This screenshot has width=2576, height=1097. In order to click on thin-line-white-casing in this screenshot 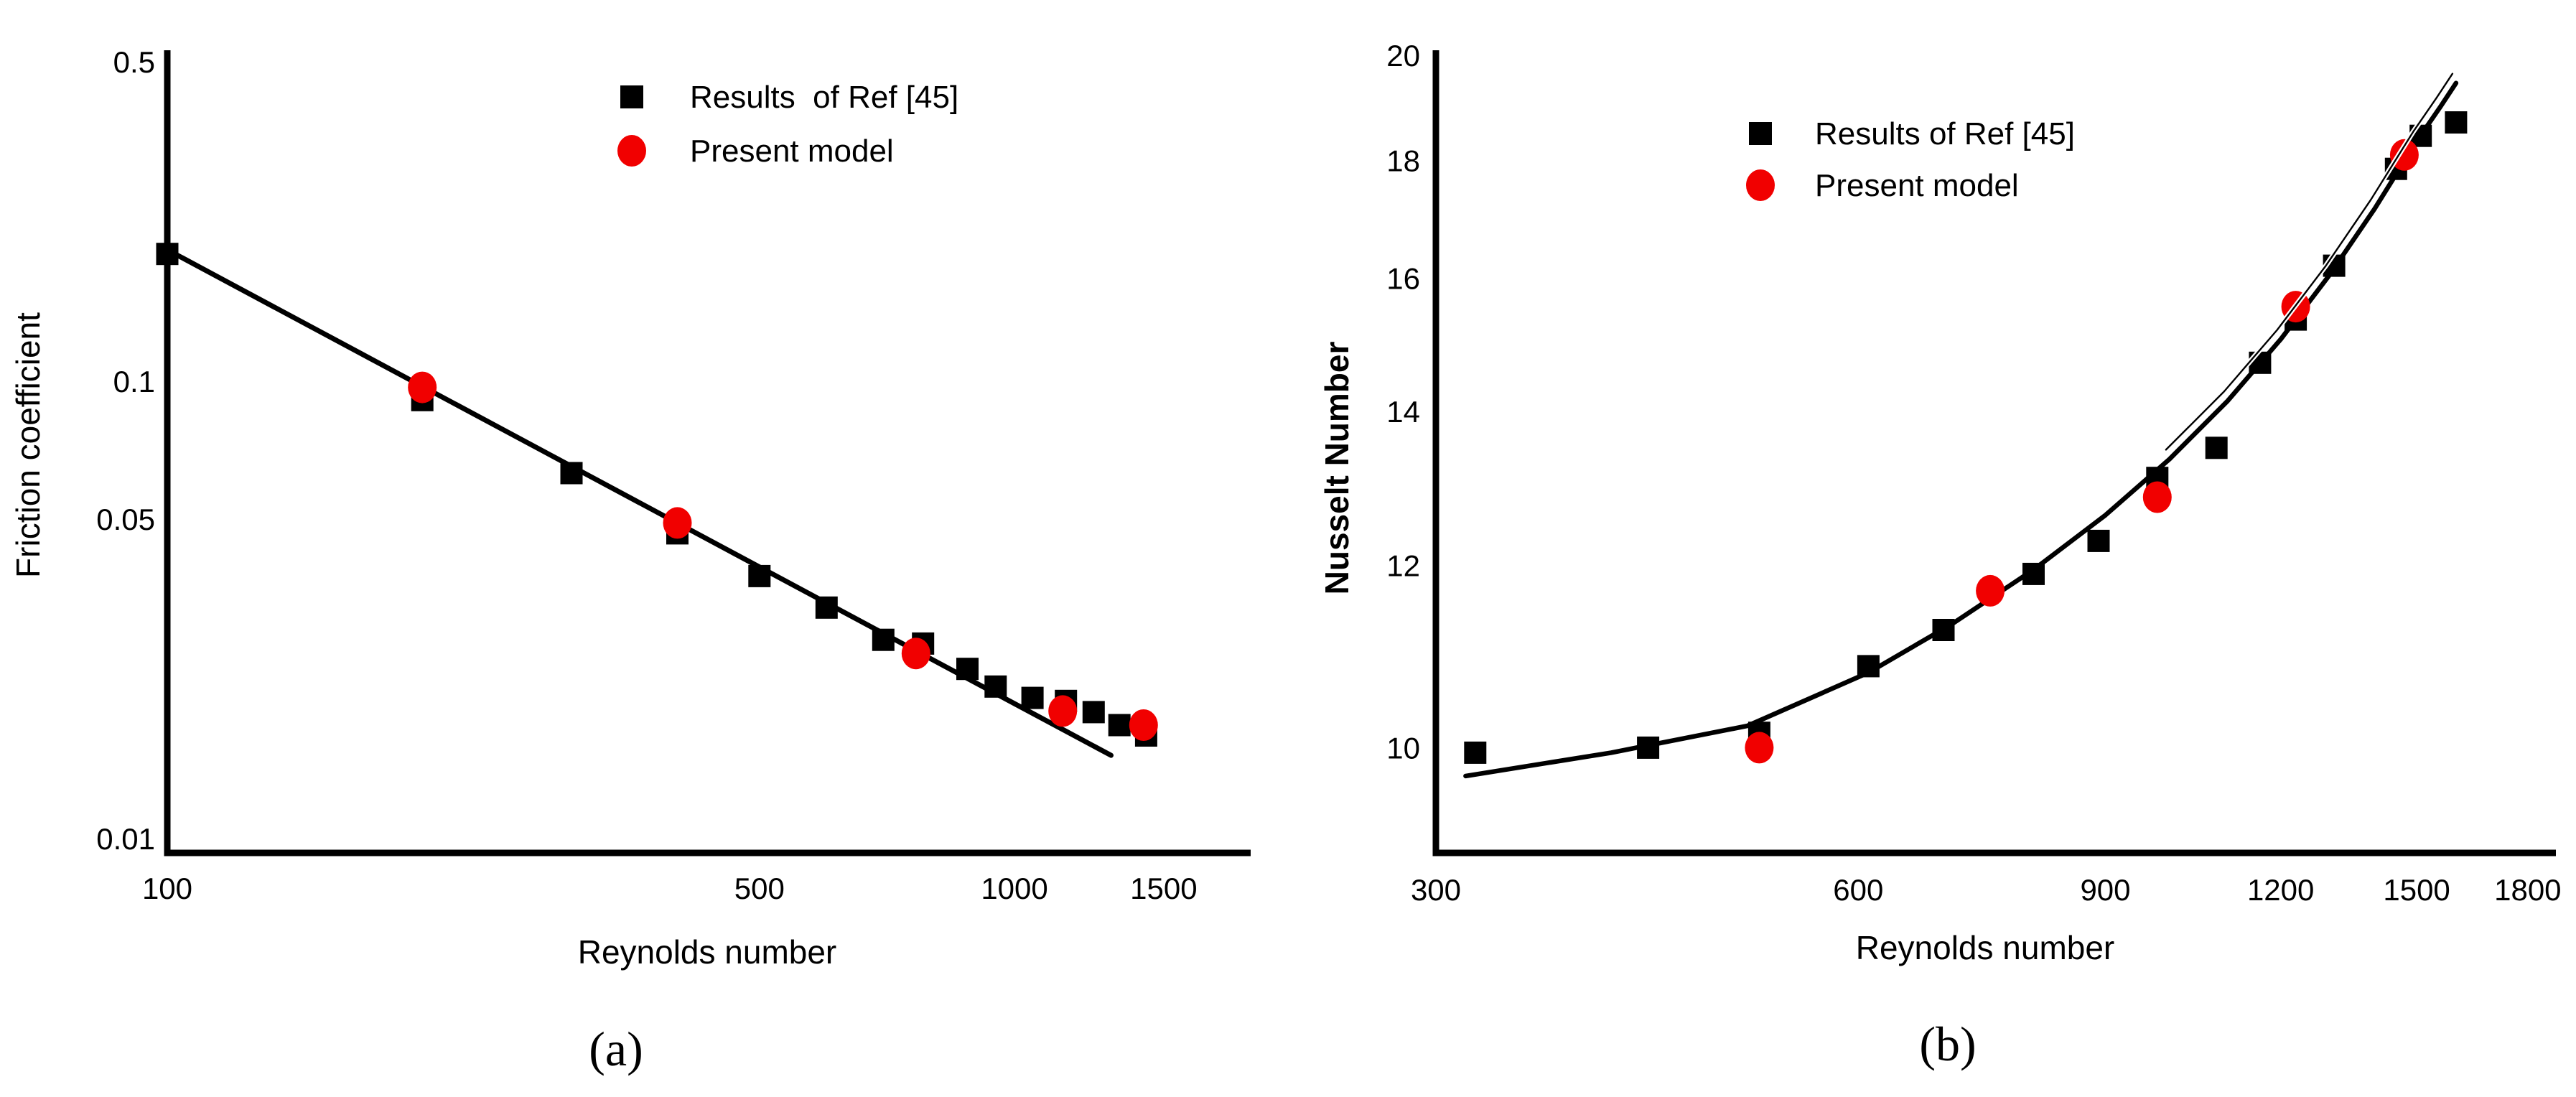, I will do `click(2309, 261)`.